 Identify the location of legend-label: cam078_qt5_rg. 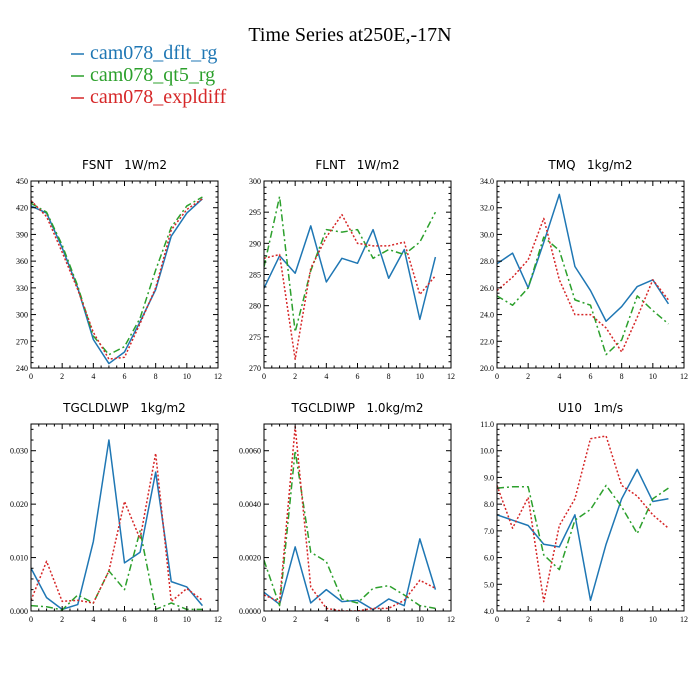
(152, 75).